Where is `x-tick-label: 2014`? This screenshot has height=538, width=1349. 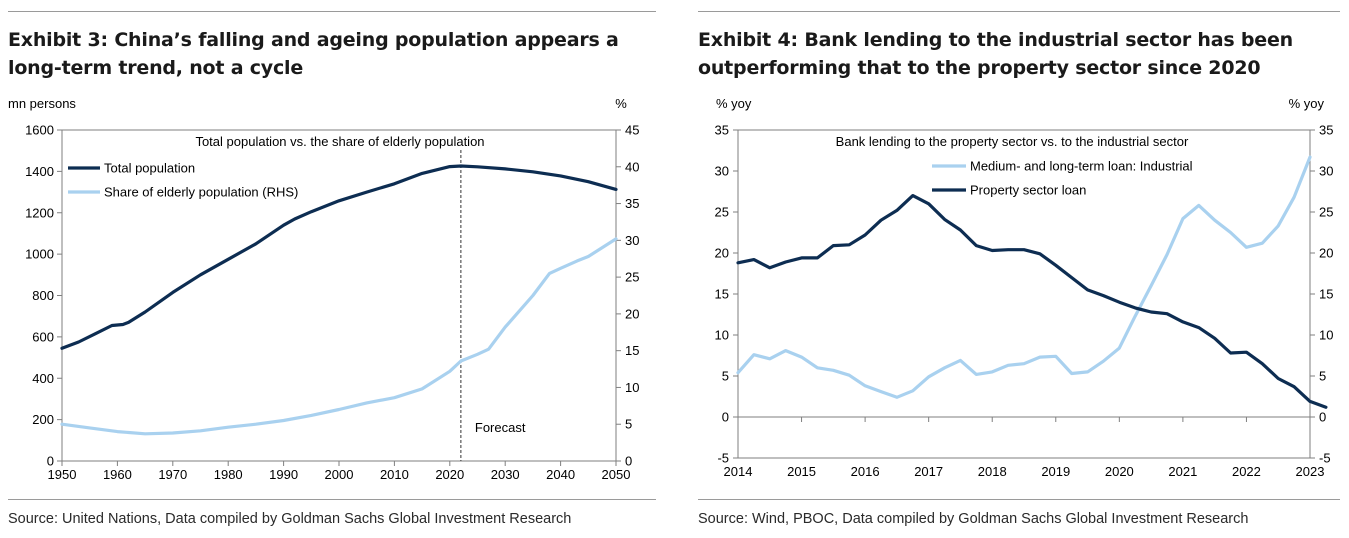
x-tick-label: 2014 is located at coordinates (738, 471).